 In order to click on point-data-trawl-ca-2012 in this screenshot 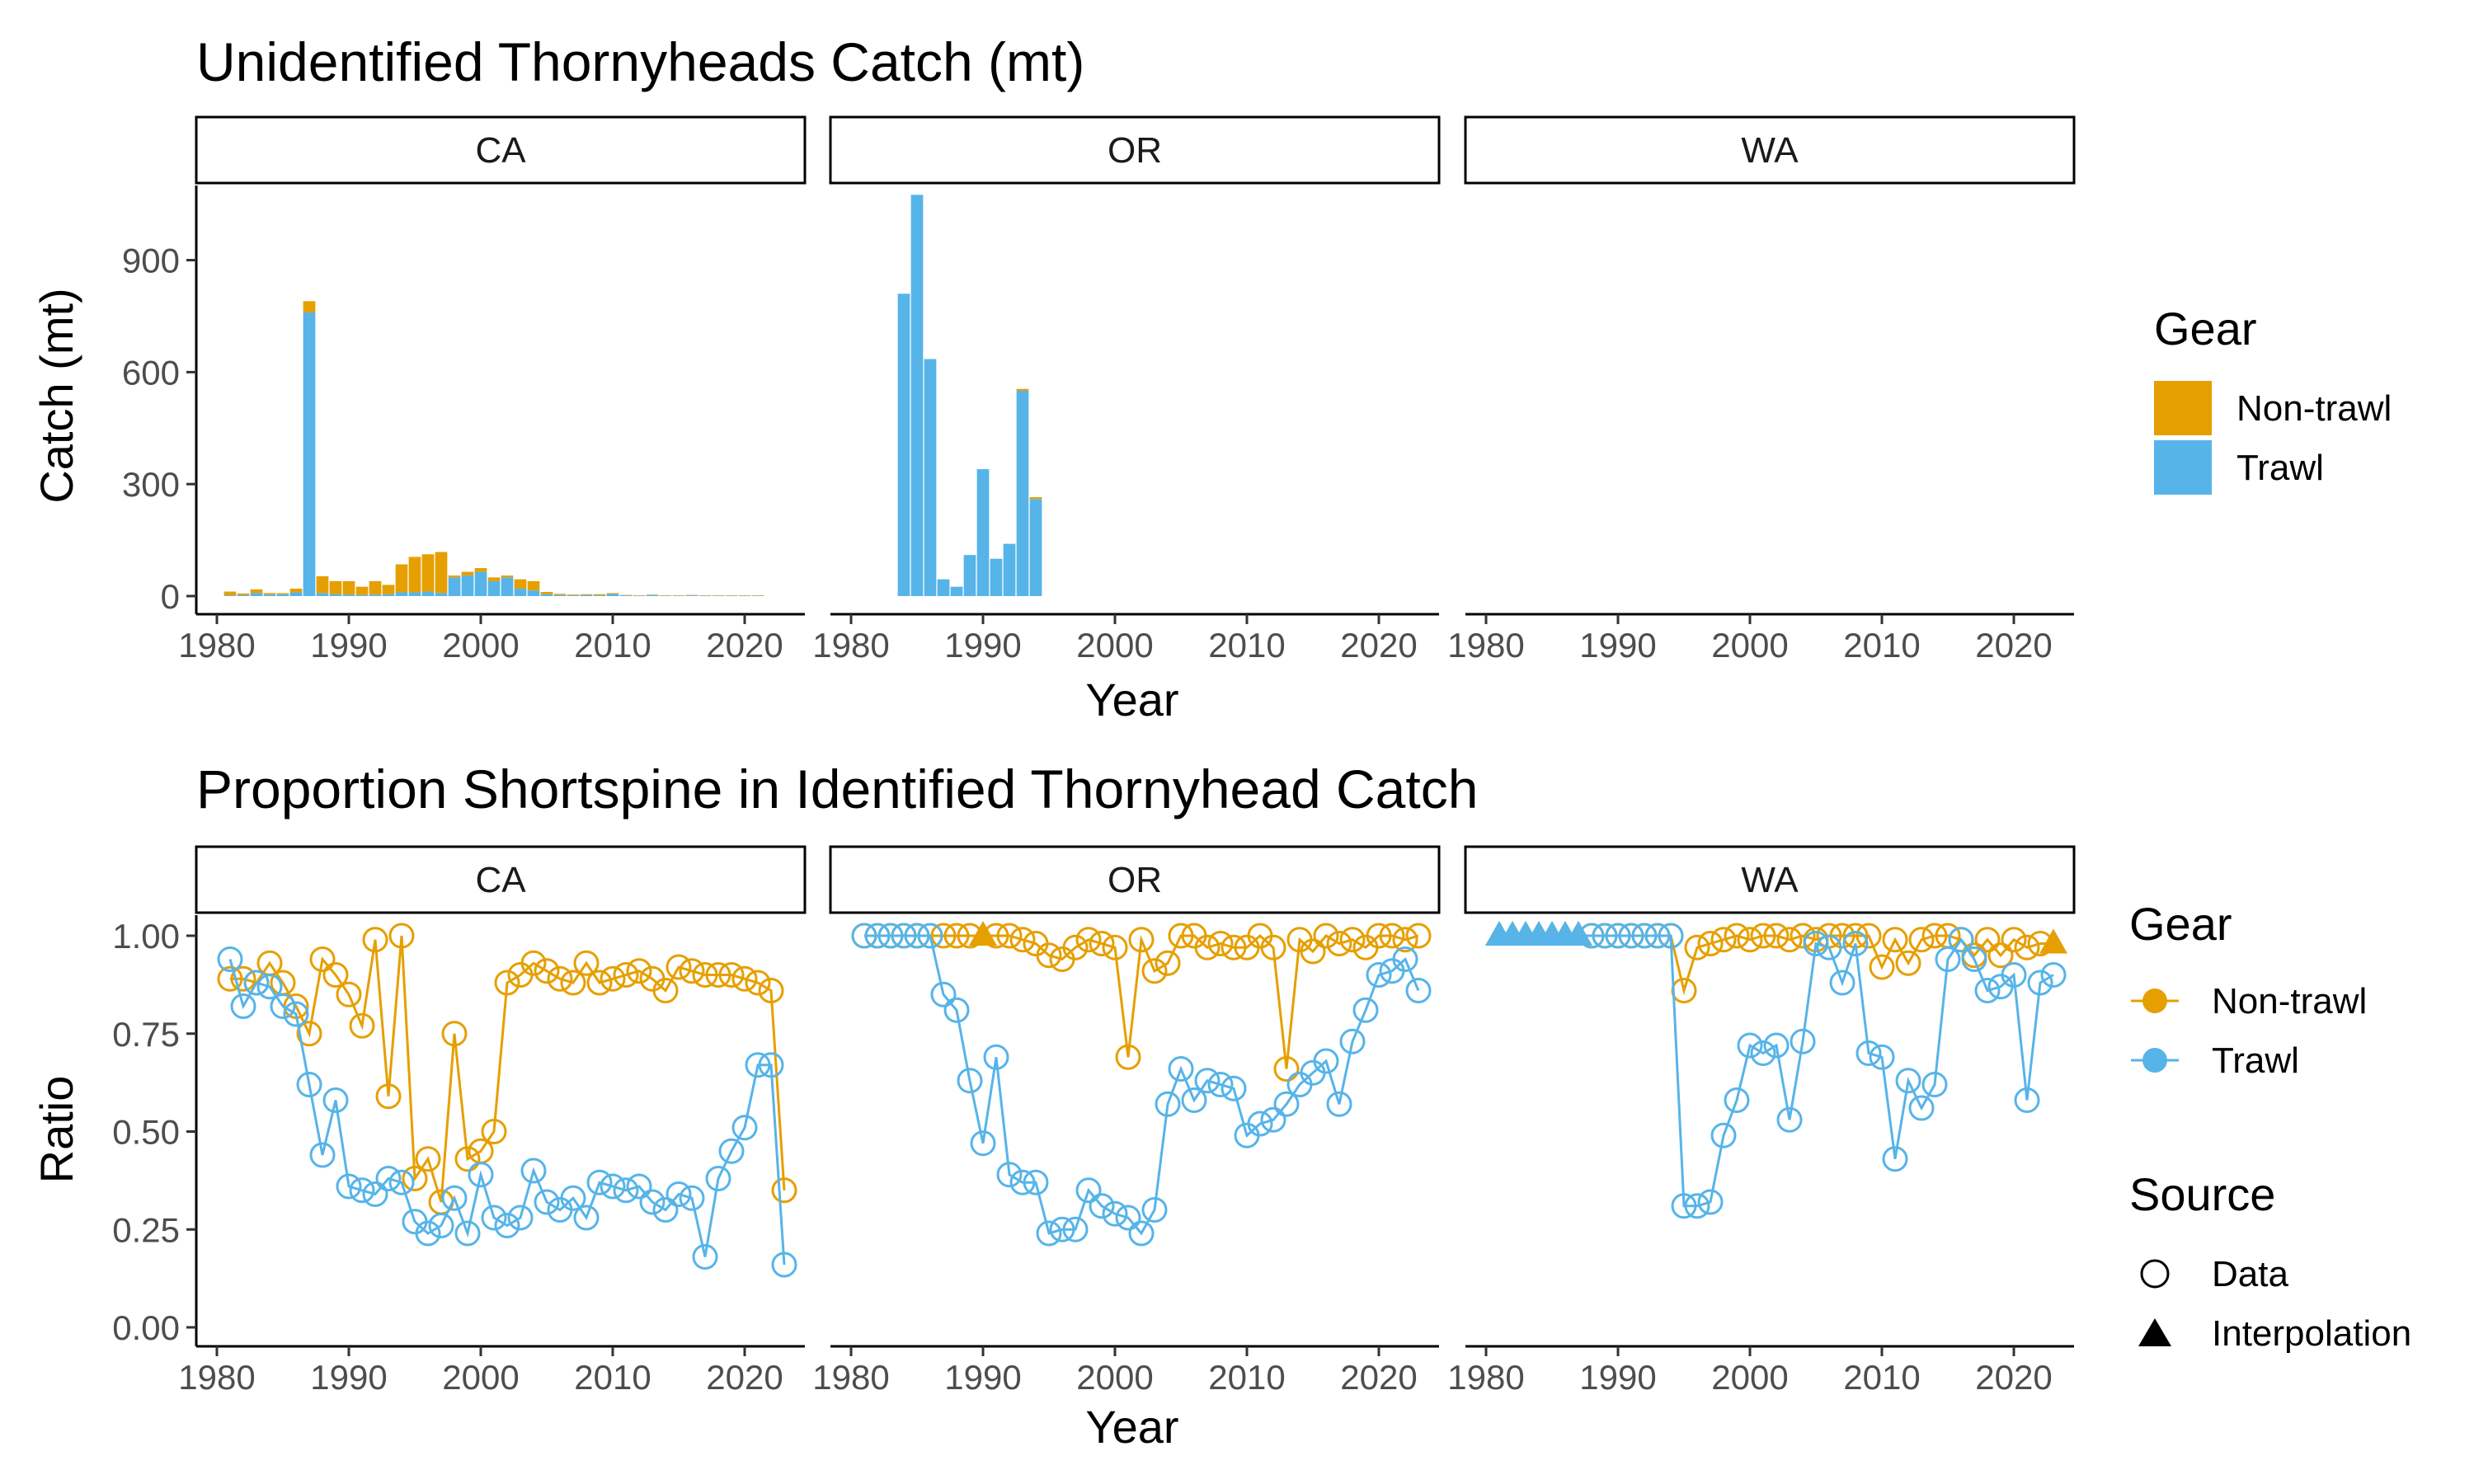, I will do `click(639, 1186)`.